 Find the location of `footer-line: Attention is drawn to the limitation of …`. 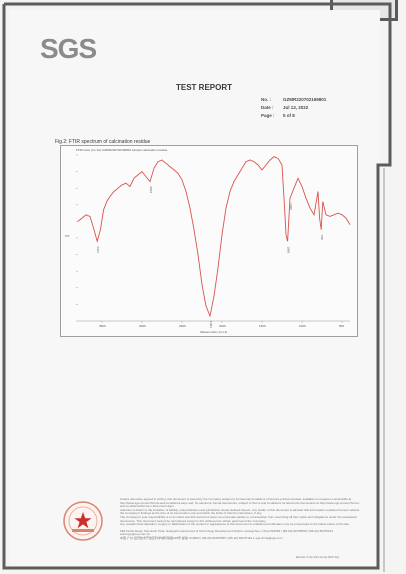

footer-line: Attention is drawn to the limitation of … is located at coordinates (240, 511).